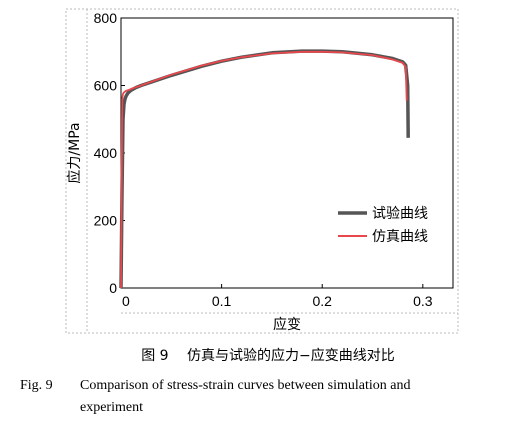  I want to click on caption-chinese: 图 9 仿真与试验的应力−应变曲线对比, so click(265, 355).